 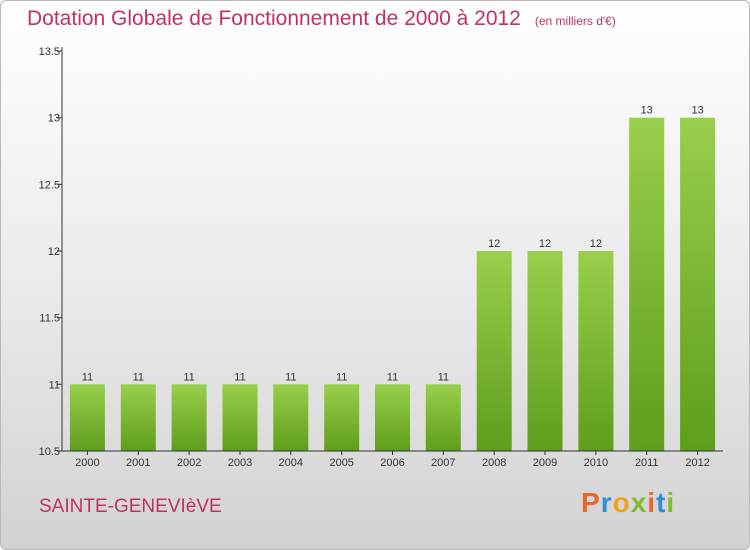 I want to click on value-label-2005: 11, so click(x=341, y=377).